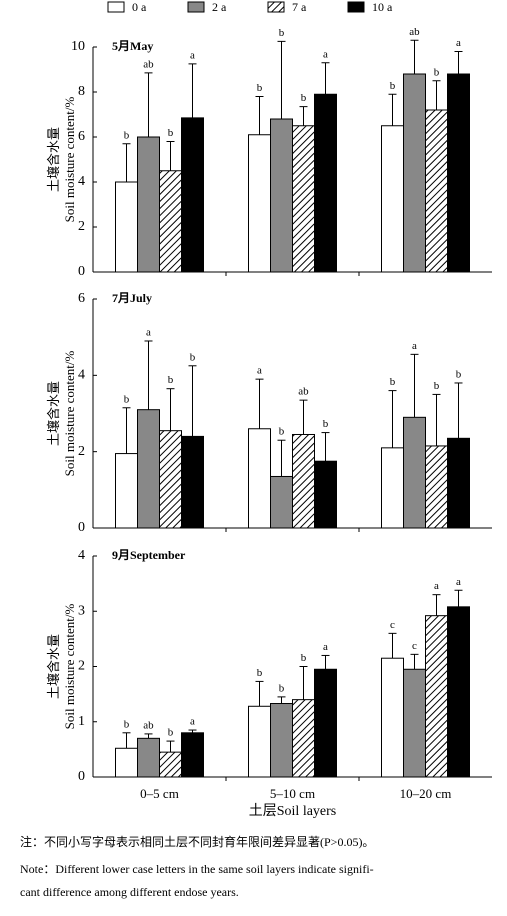 This screenshot has height=916, width=507. What do you see at coordinates (426, 793) in the screenshot?
I see `x-tick-label: 10–20 cm` at bounding box center [426, 793].